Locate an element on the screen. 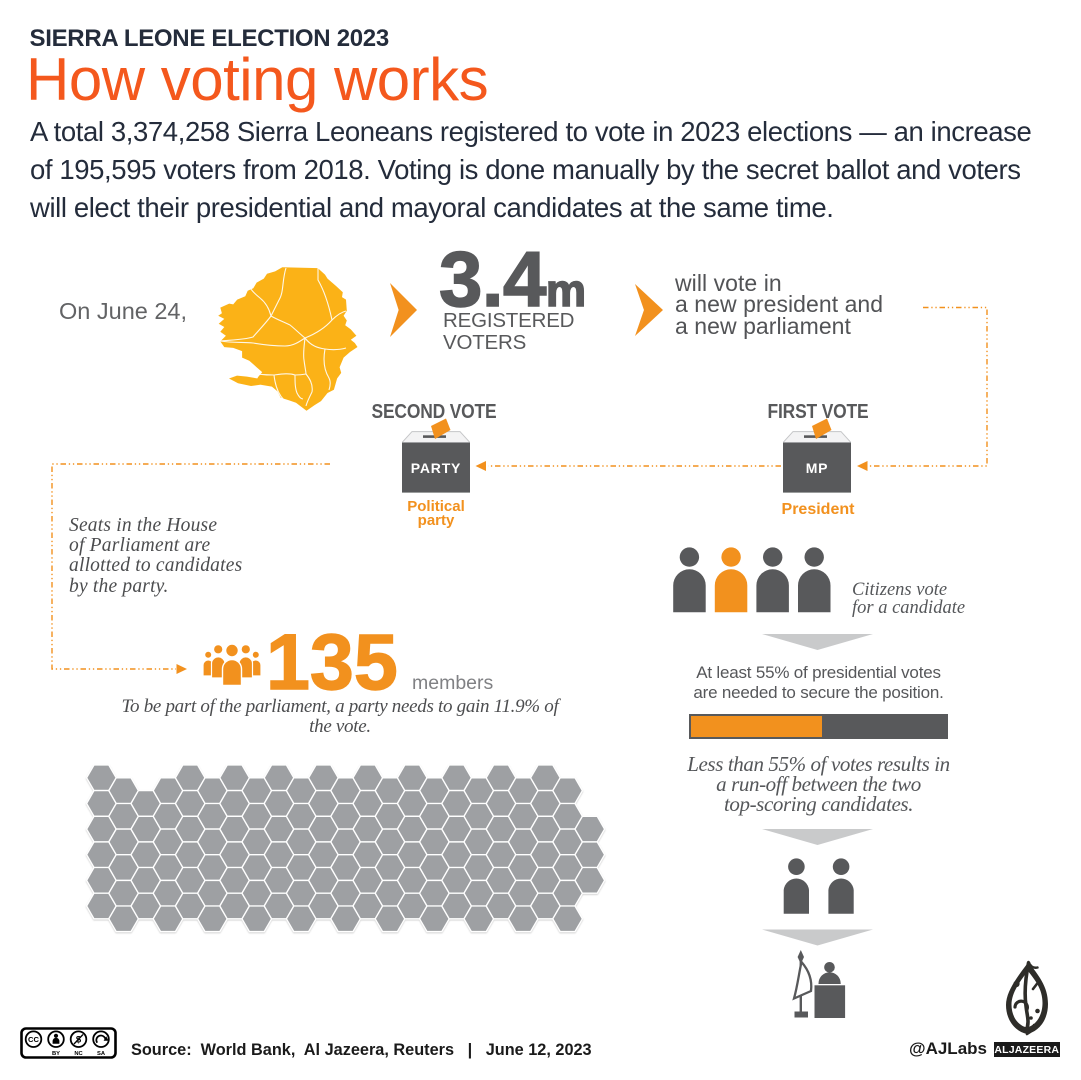  svg-text: SA is located at coordinates (101, 1054).